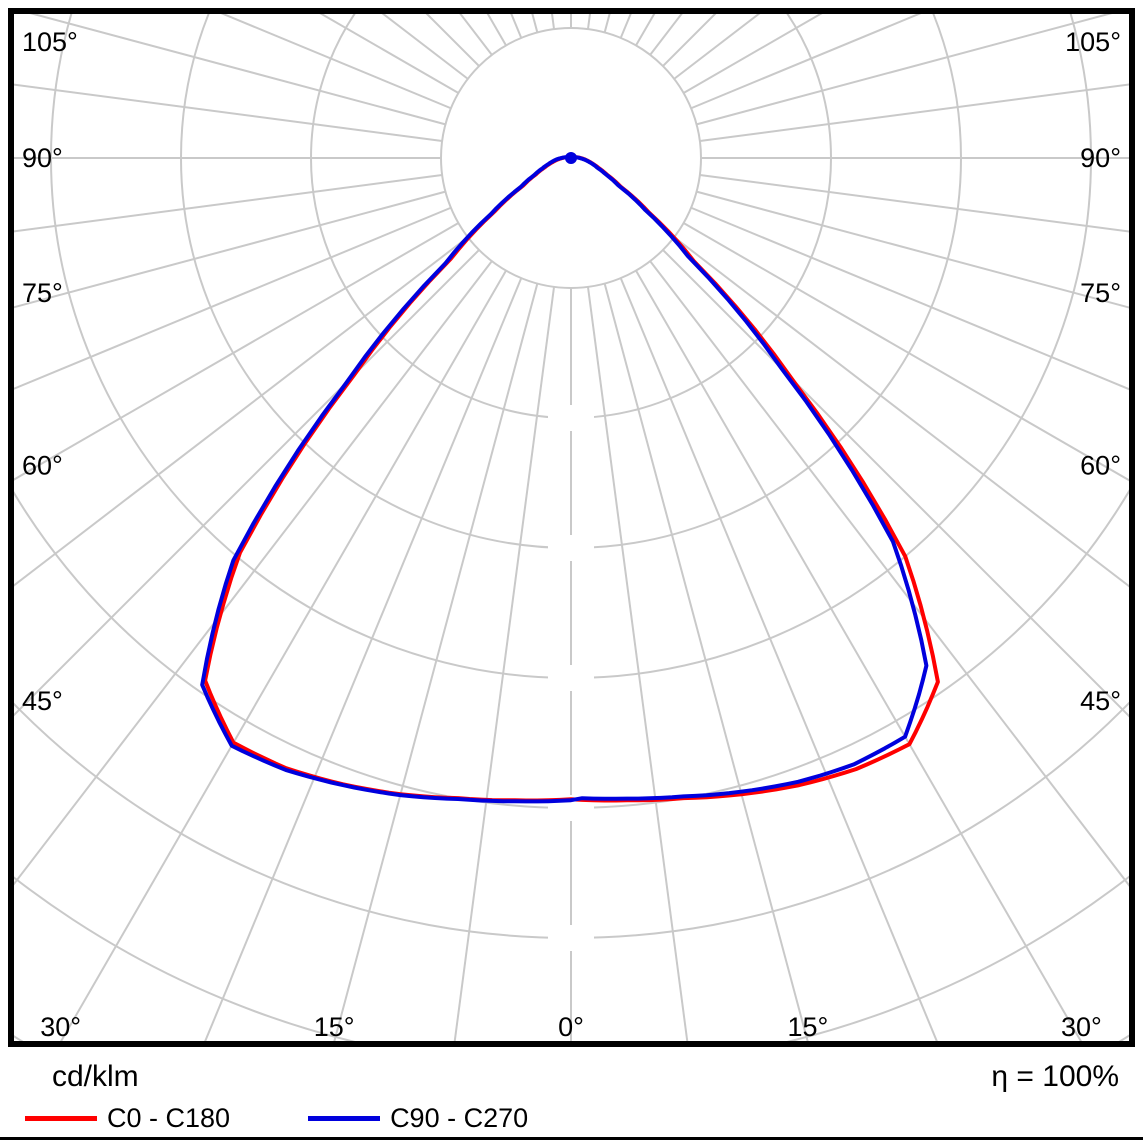 The height and width of the screenshot is (1143, 1143). I want to click on legend: C0 - C180 C90 - C270, so click(315, 1118).